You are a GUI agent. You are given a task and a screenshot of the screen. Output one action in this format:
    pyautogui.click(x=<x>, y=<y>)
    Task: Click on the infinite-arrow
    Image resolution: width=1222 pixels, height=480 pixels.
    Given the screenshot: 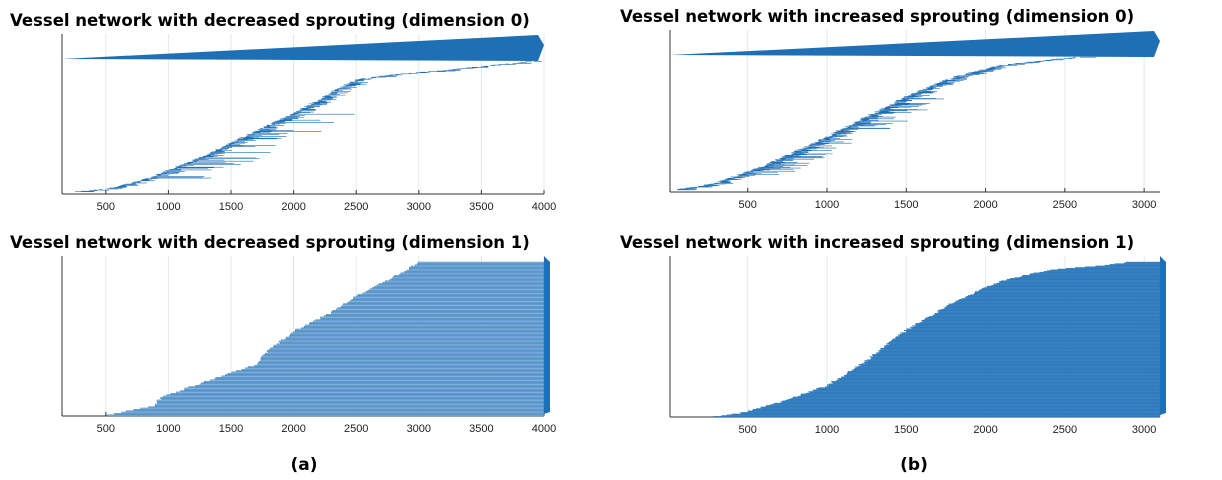 What is the action you would take?
    pyautogui.click(x=1163, y=335)
    